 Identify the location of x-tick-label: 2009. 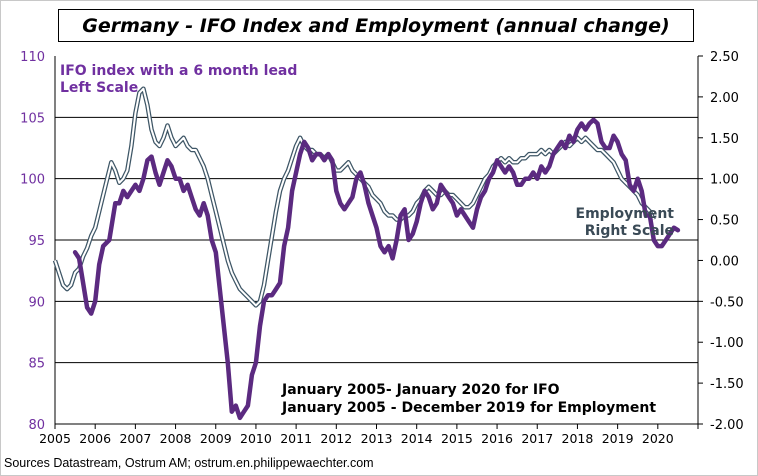
(216, 438).